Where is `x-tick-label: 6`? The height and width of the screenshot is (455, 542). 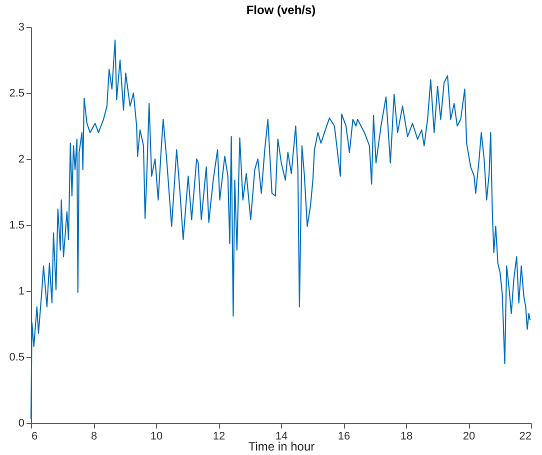
x-tick-label: 6 is located at coordinates (35, 436).